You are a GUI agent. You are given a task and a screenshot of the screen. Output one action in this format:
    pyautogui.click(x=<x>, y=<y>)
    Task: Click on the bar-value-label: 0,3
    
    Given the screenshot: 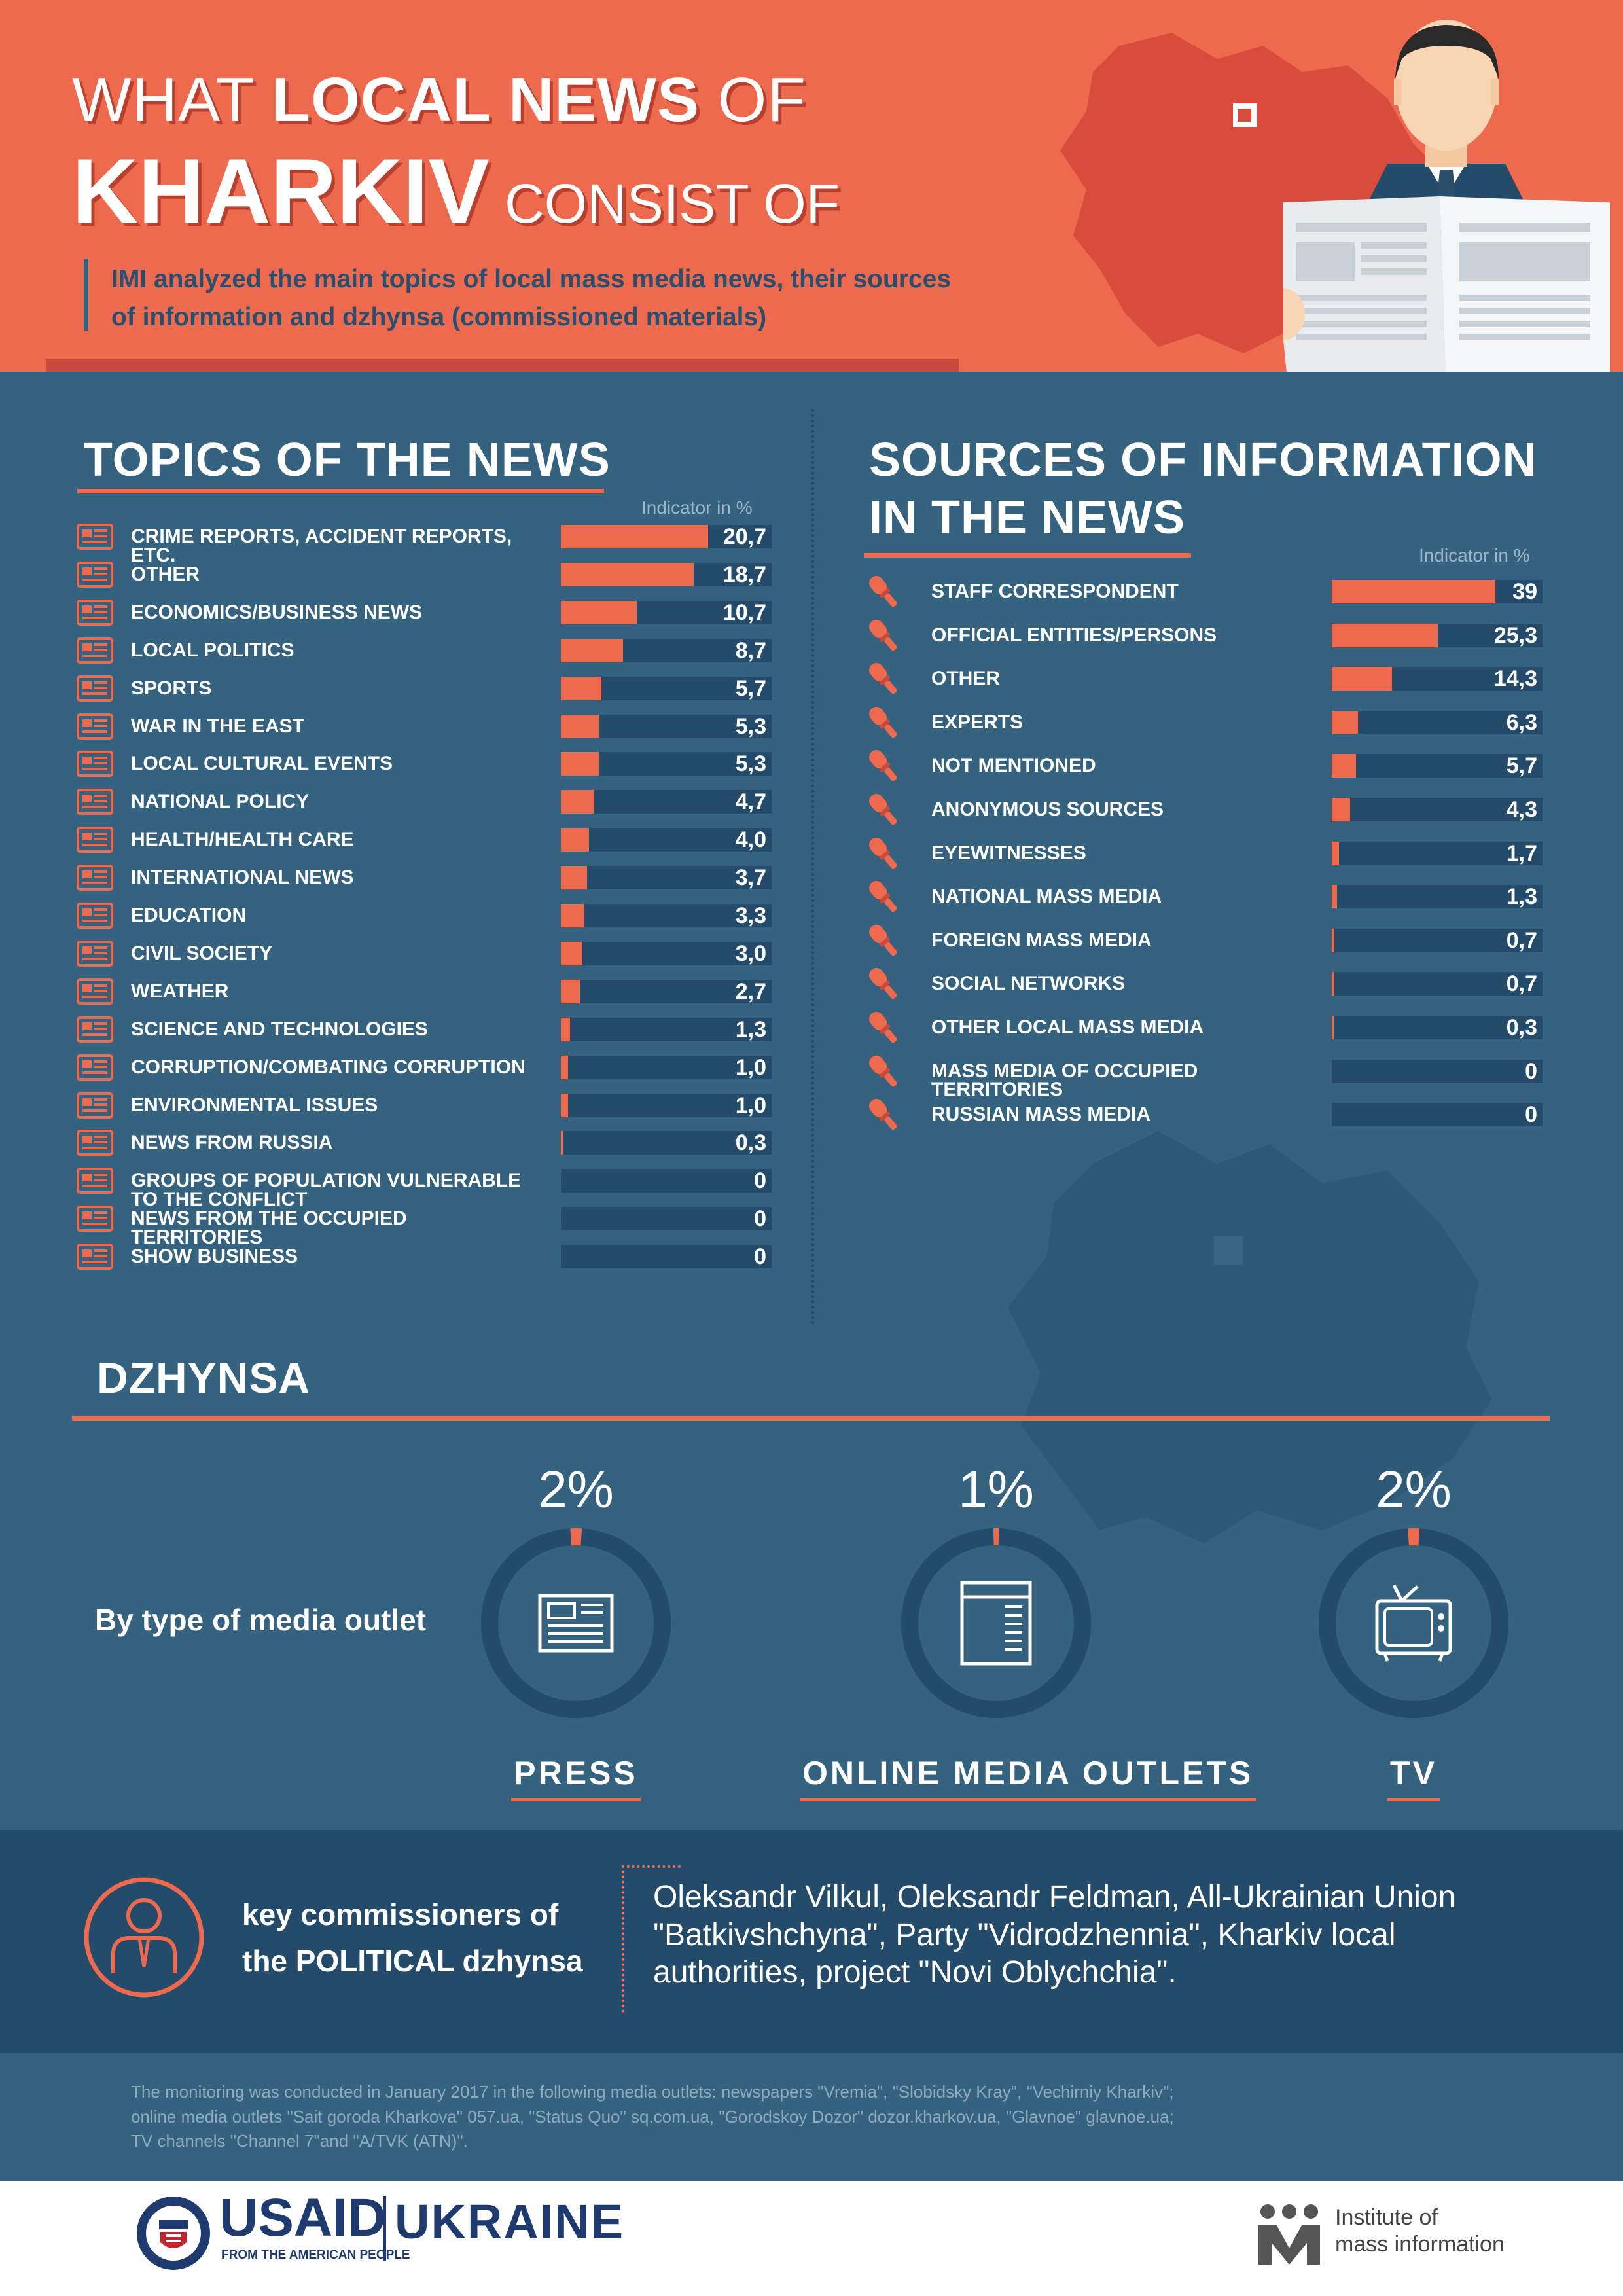 What is the action you would take?
    pyautogui.click(x=750, y=1143)
    